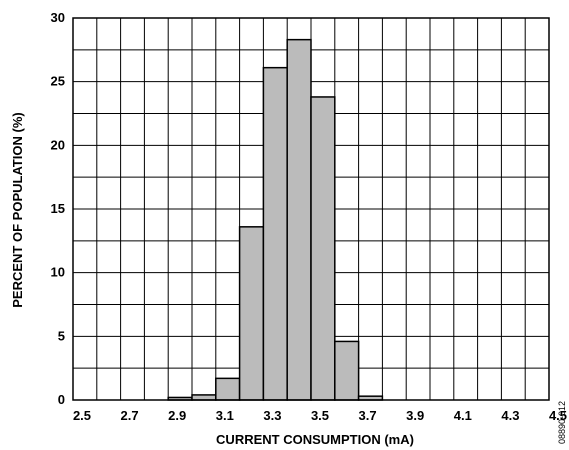 Image resolution: width=569 pixels, height=450 pixels. Describe the element at coordinates (315, 439) in the screenshot. I see `x-axis-title: CURRENT CONSUMPTION (mA)` at that location.